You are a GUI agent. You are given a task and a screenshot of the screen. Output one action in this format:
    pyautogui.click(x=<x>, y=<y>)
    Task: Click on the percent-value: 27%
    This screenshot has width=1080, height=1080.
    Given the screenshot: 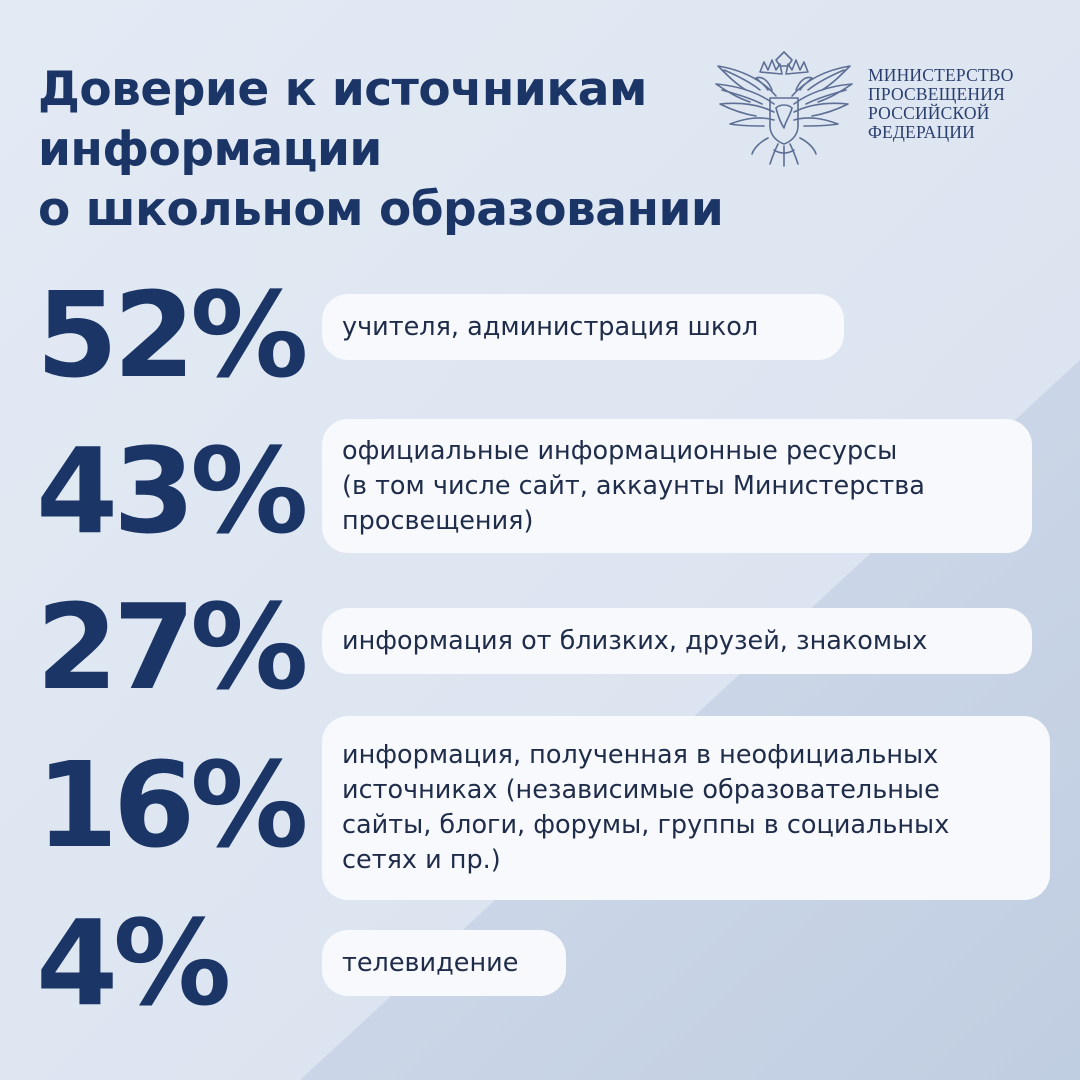 What is the action you would take?
    pyautogui.click(x=172, y=647)
    